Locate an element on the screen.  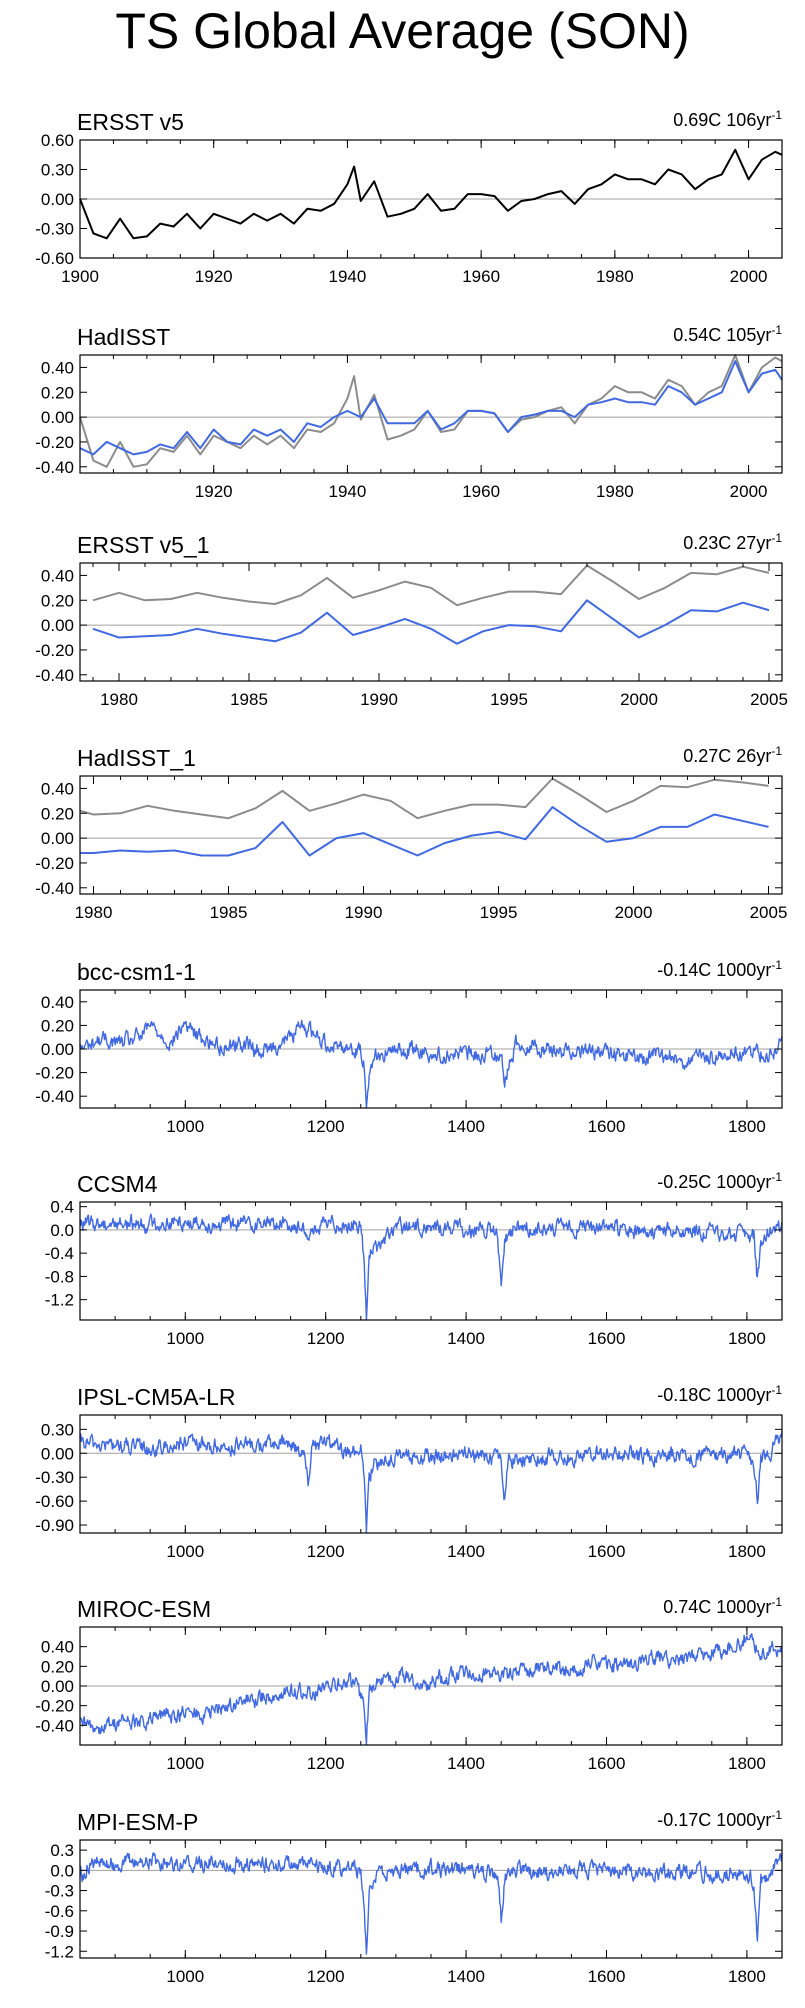
x-tick-label: 1980 is located at coordinates (119, 699).